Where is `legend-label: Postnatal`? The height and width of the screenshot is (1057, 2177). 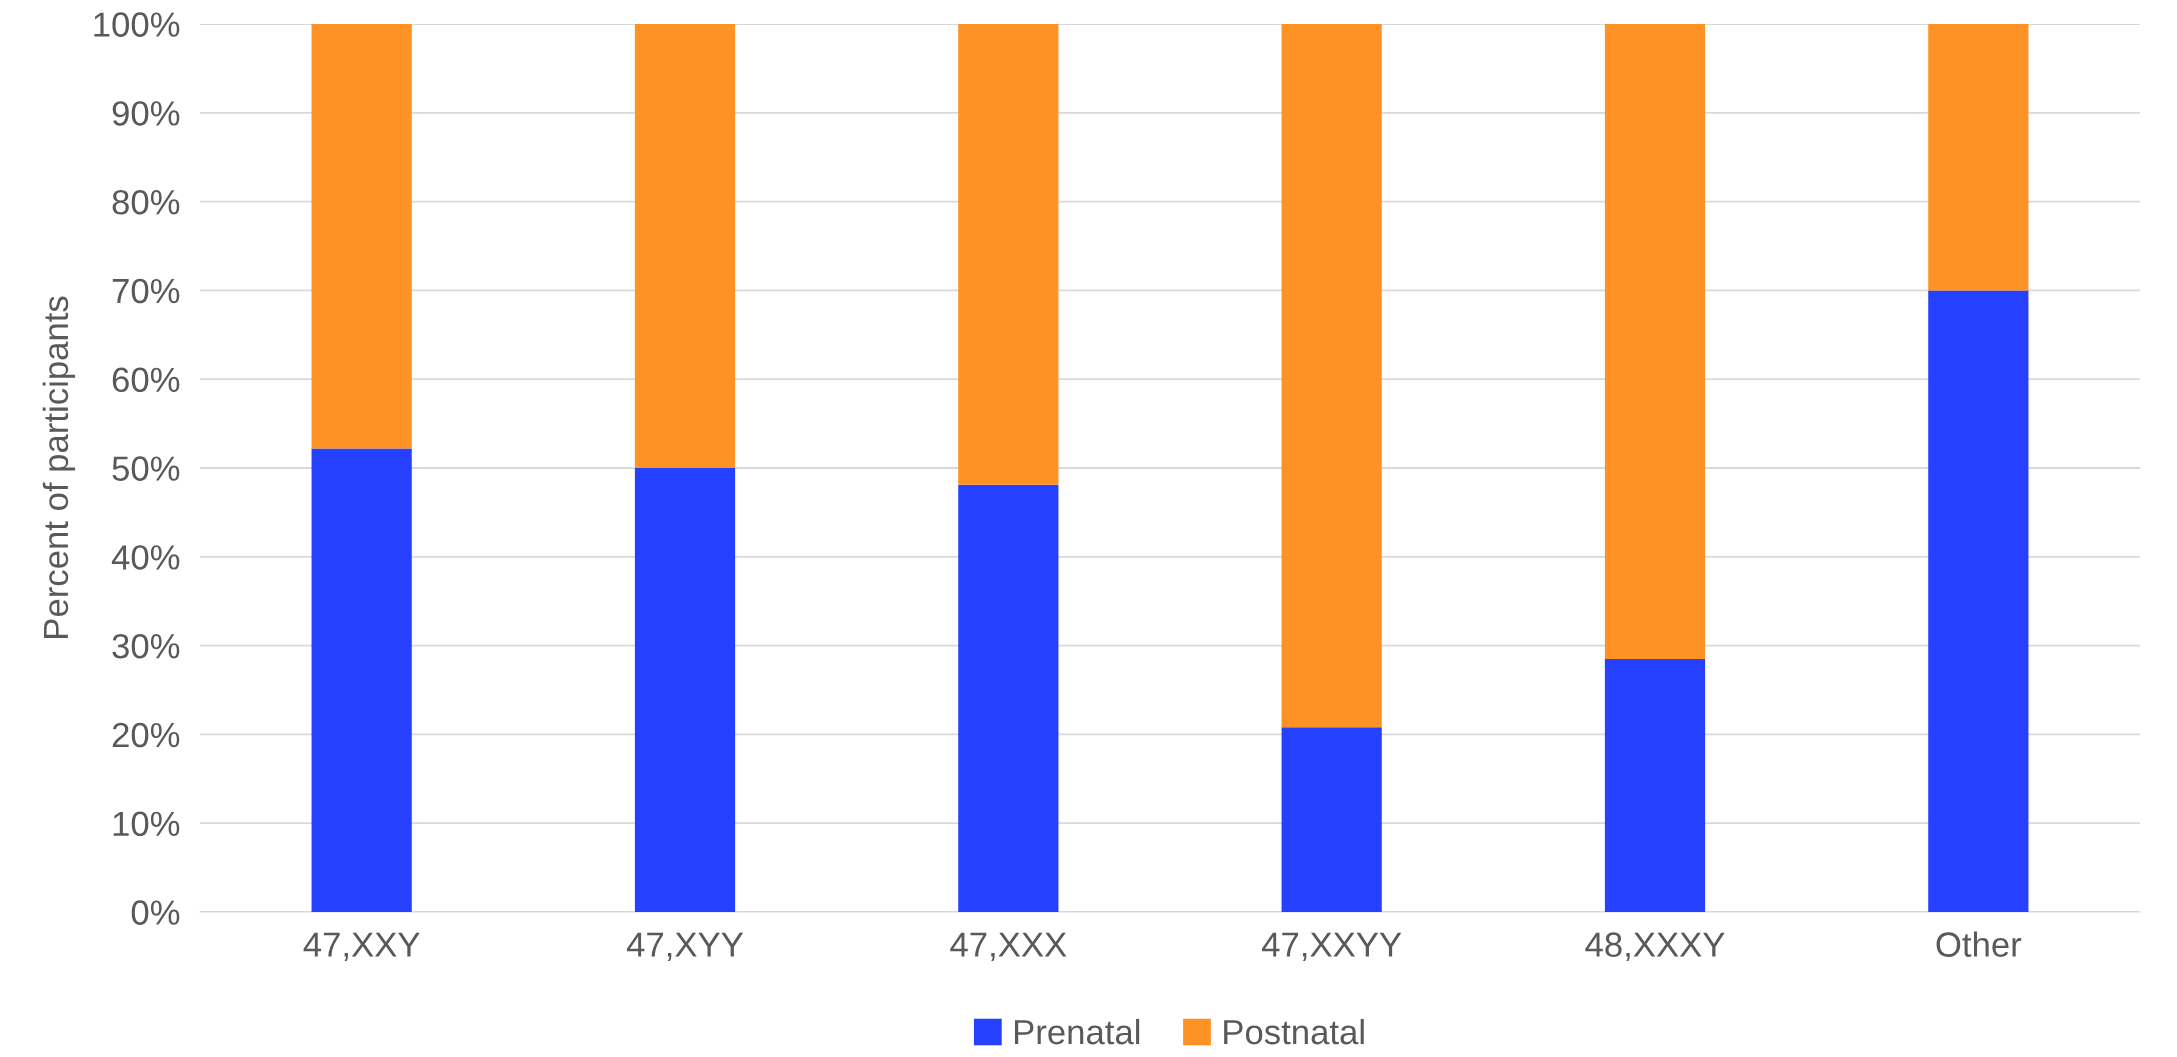 legend-label: Postnatal is located at coordinates (1294, 1031).